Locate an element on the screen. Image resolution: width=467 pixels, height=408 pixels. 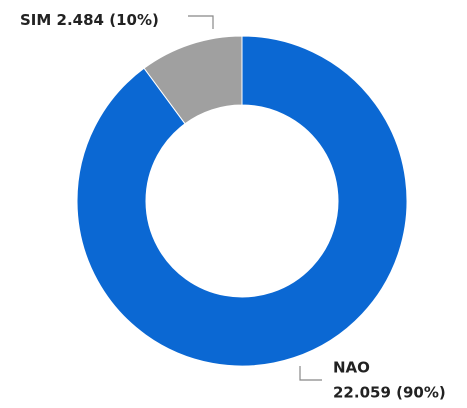
slice-label: SIM 2.484 (10%) is located at coordinates (89, 20).